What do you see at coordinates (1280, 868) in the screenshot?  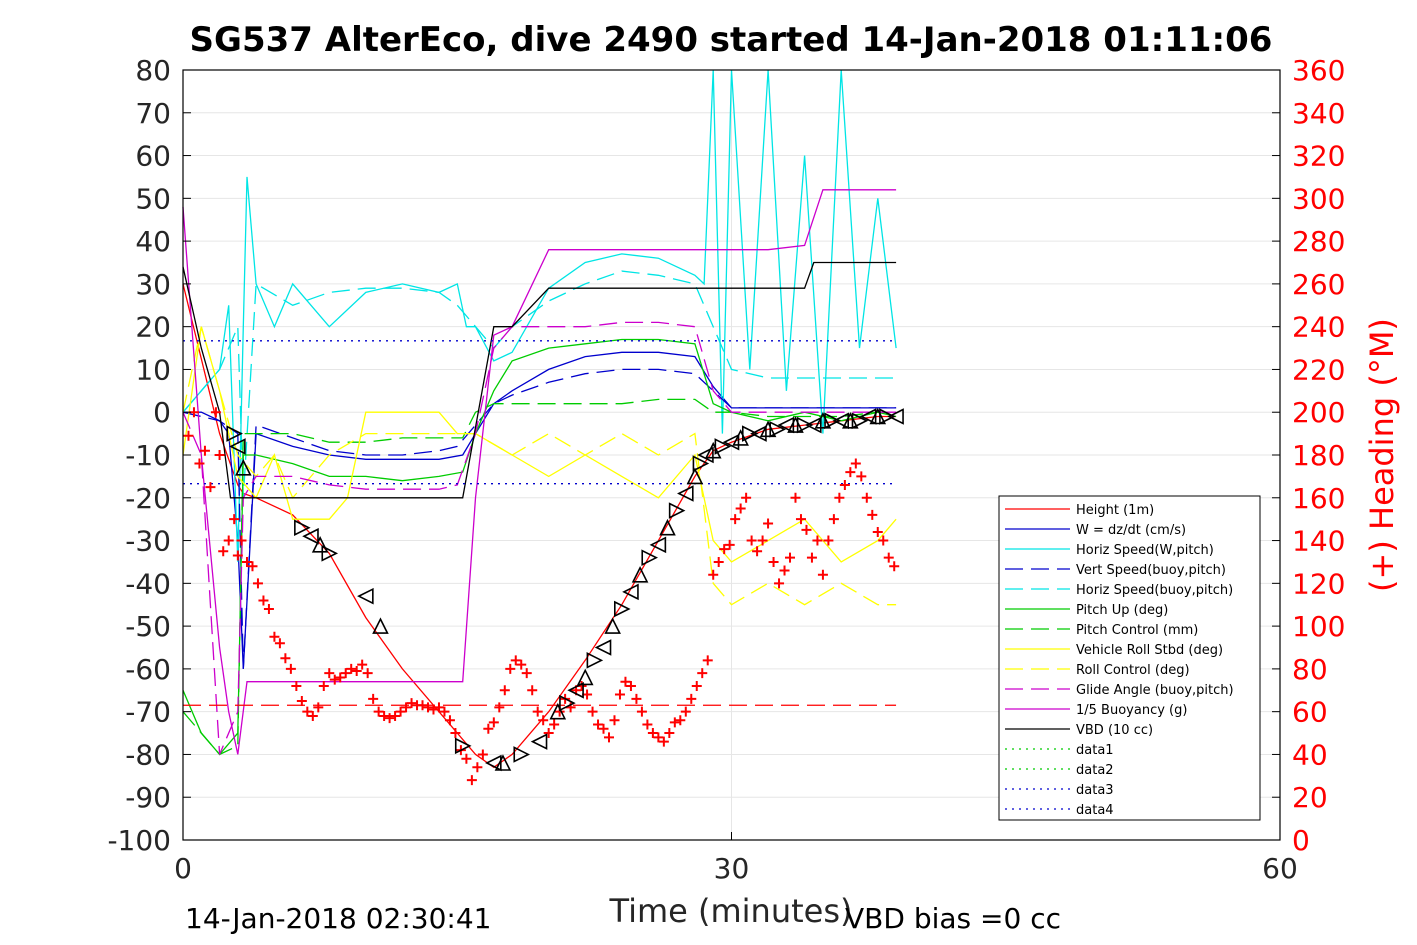 I see `x-tick-label: 60` at bounding box center [1280, 868].